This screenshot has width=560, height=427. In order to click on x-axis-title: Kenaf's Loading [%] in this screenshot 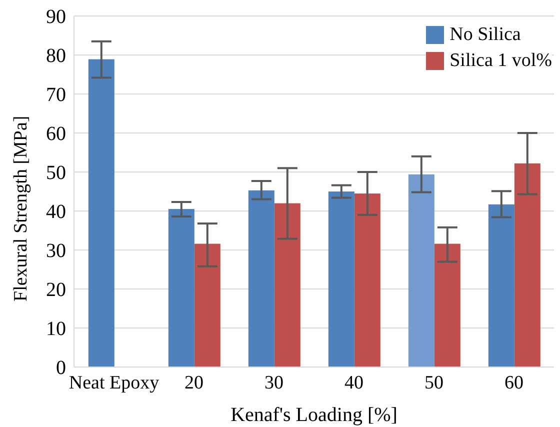, I will do `click(314, 415)`.